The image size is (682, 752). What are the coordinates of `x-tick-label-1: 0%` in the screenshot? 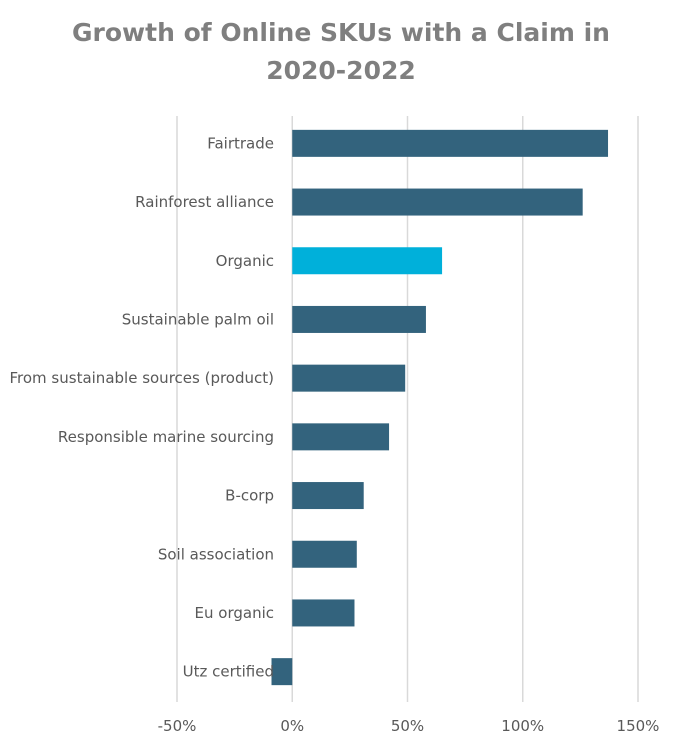 It's located at (292, 726).